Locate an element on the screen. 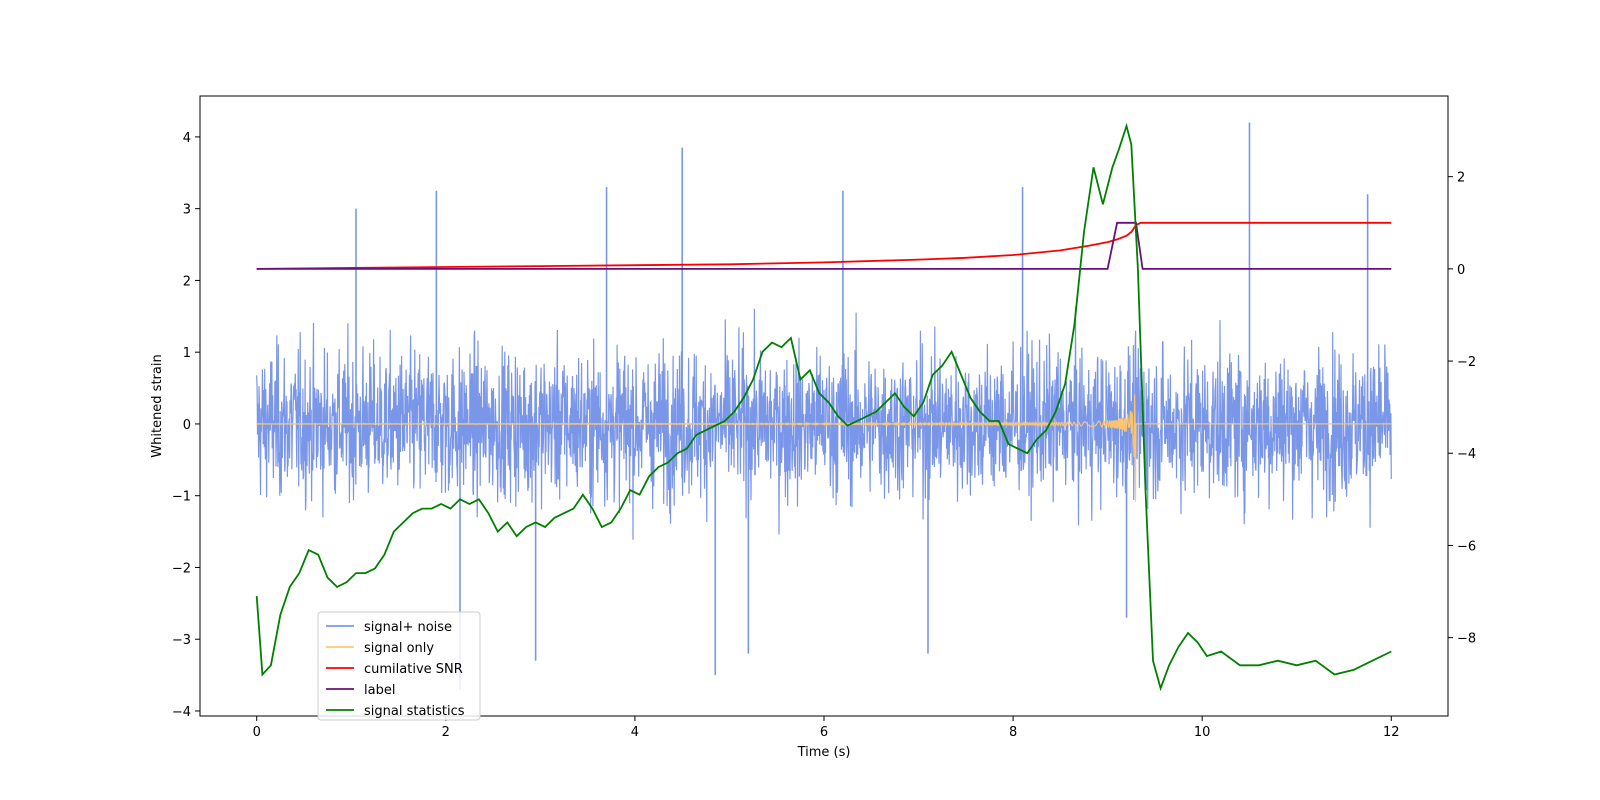 This screenshot has height=800, width=1600. legend-box is located at coordinates (399, 666).